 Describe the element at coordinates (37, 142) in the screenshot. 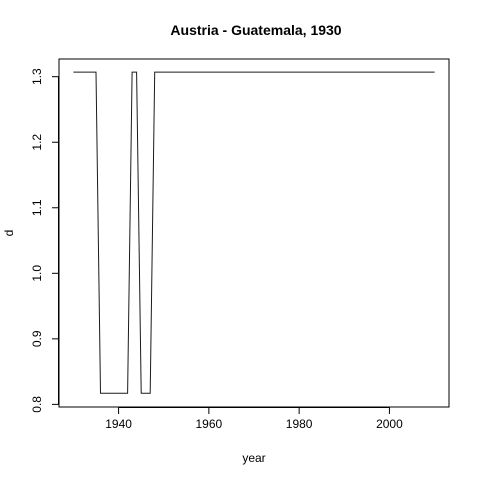

I see `y-tick-label: 1.2` at that location.